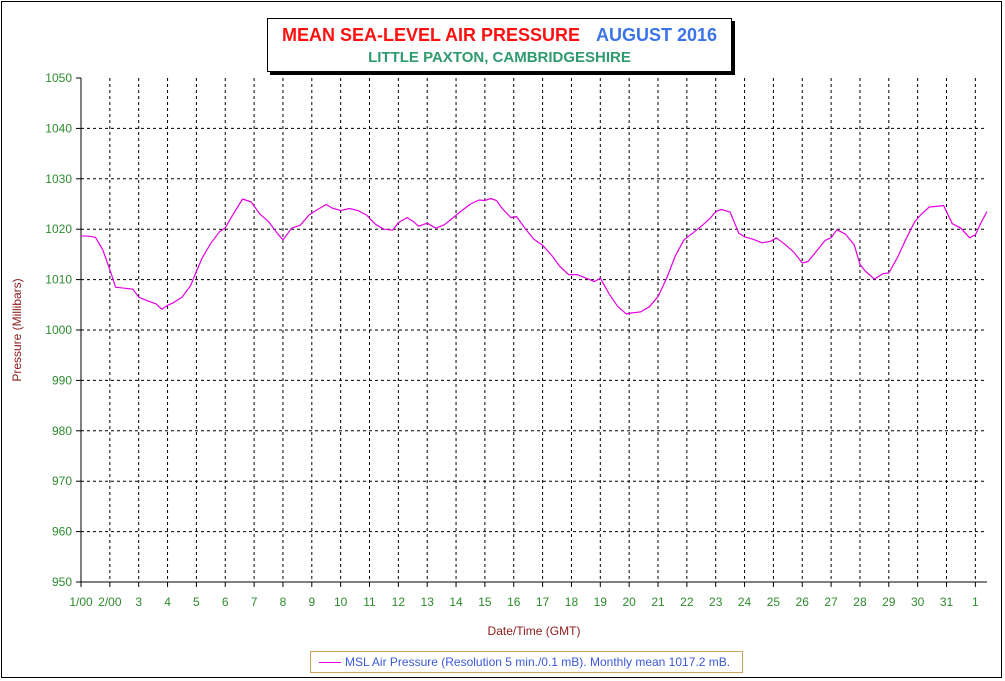  Describe the element at coordinates (485, 602) in the screenshot. I see `x-tick-label: 15` at that location.